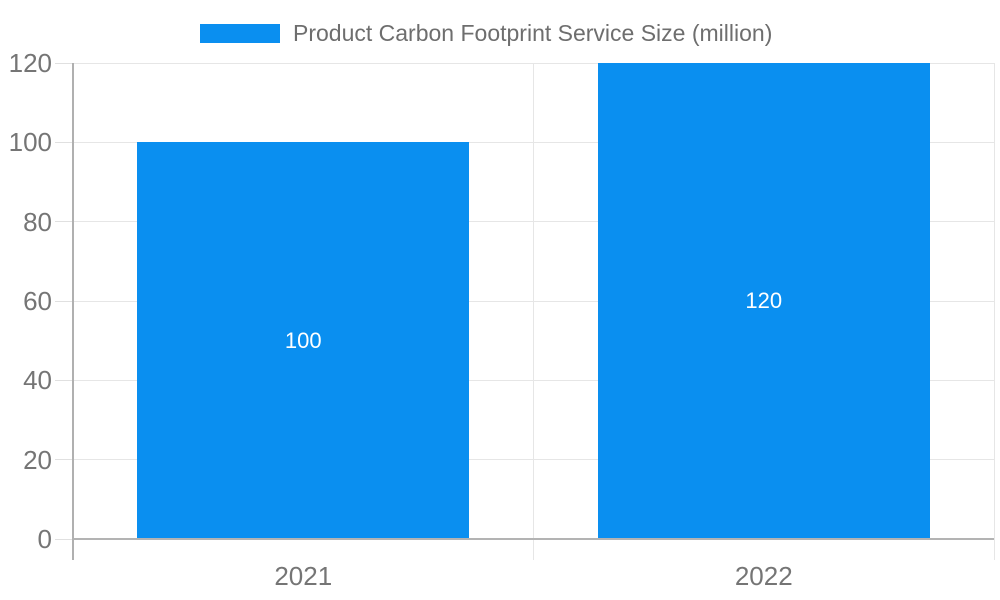 The image size is (1000, 600). I want to click on x-axis-label: 2021, so click(303, 576).